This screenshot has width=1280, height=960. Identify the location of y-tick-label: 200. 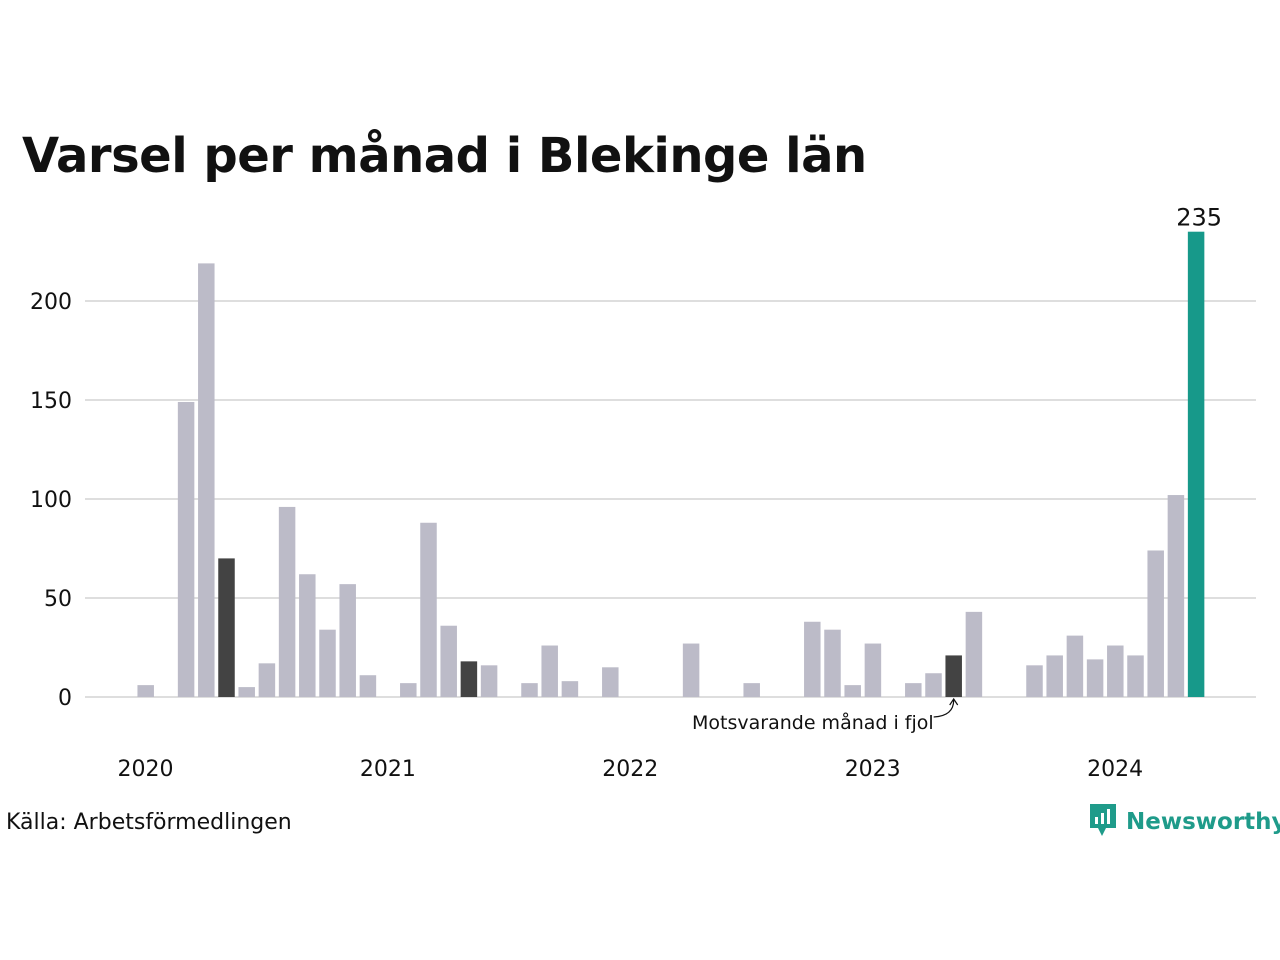
(51, 302).